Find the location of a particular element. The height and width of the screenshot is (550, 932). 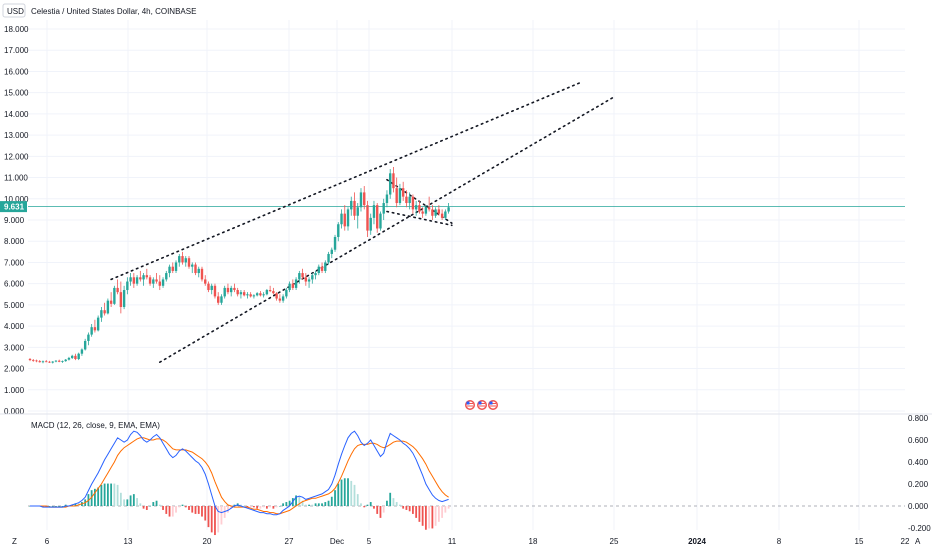

price-tick-label: 4.000 is located at coordinates (14, 326).